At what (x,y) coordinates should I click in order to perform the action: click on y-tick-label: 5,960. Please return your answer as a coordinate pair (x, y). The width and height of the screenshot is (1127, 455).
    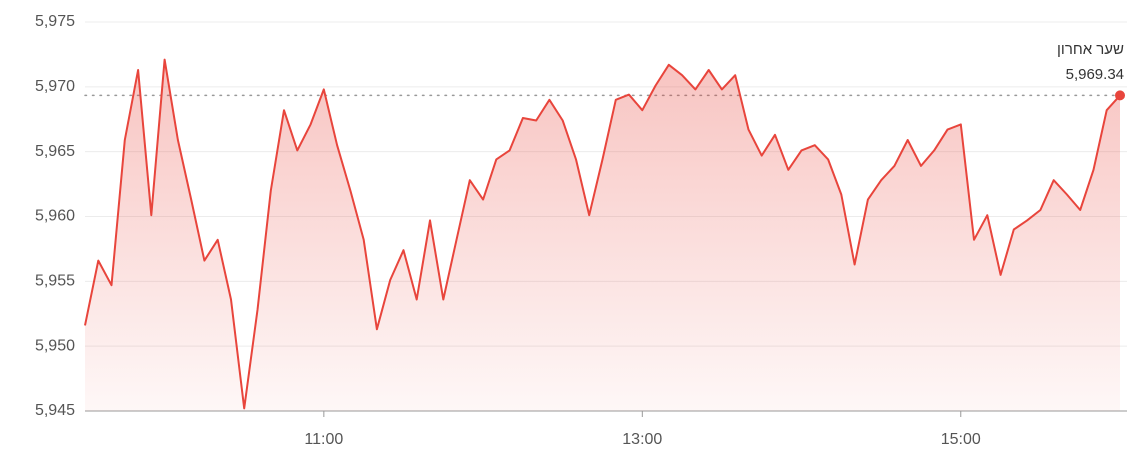
    Looking at the image, I should click on (55, 216).